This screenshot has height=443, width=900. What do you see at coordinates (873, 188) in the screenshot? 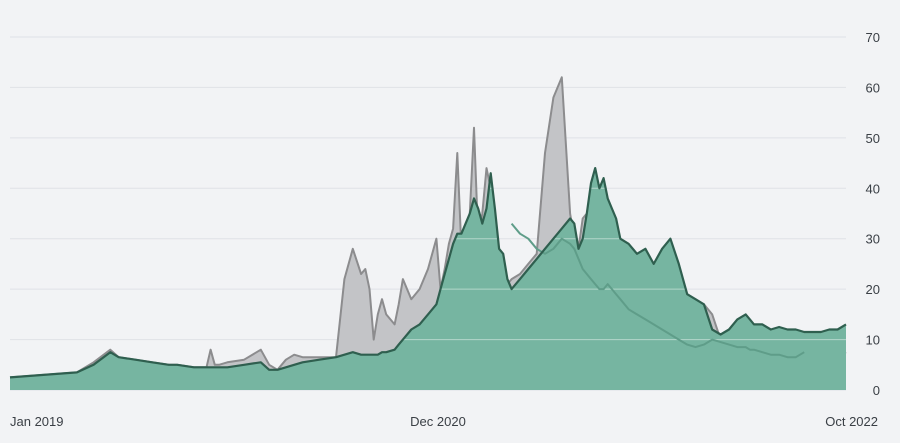
I see `y-tick-label: 40` at bounding box center [873, 188].